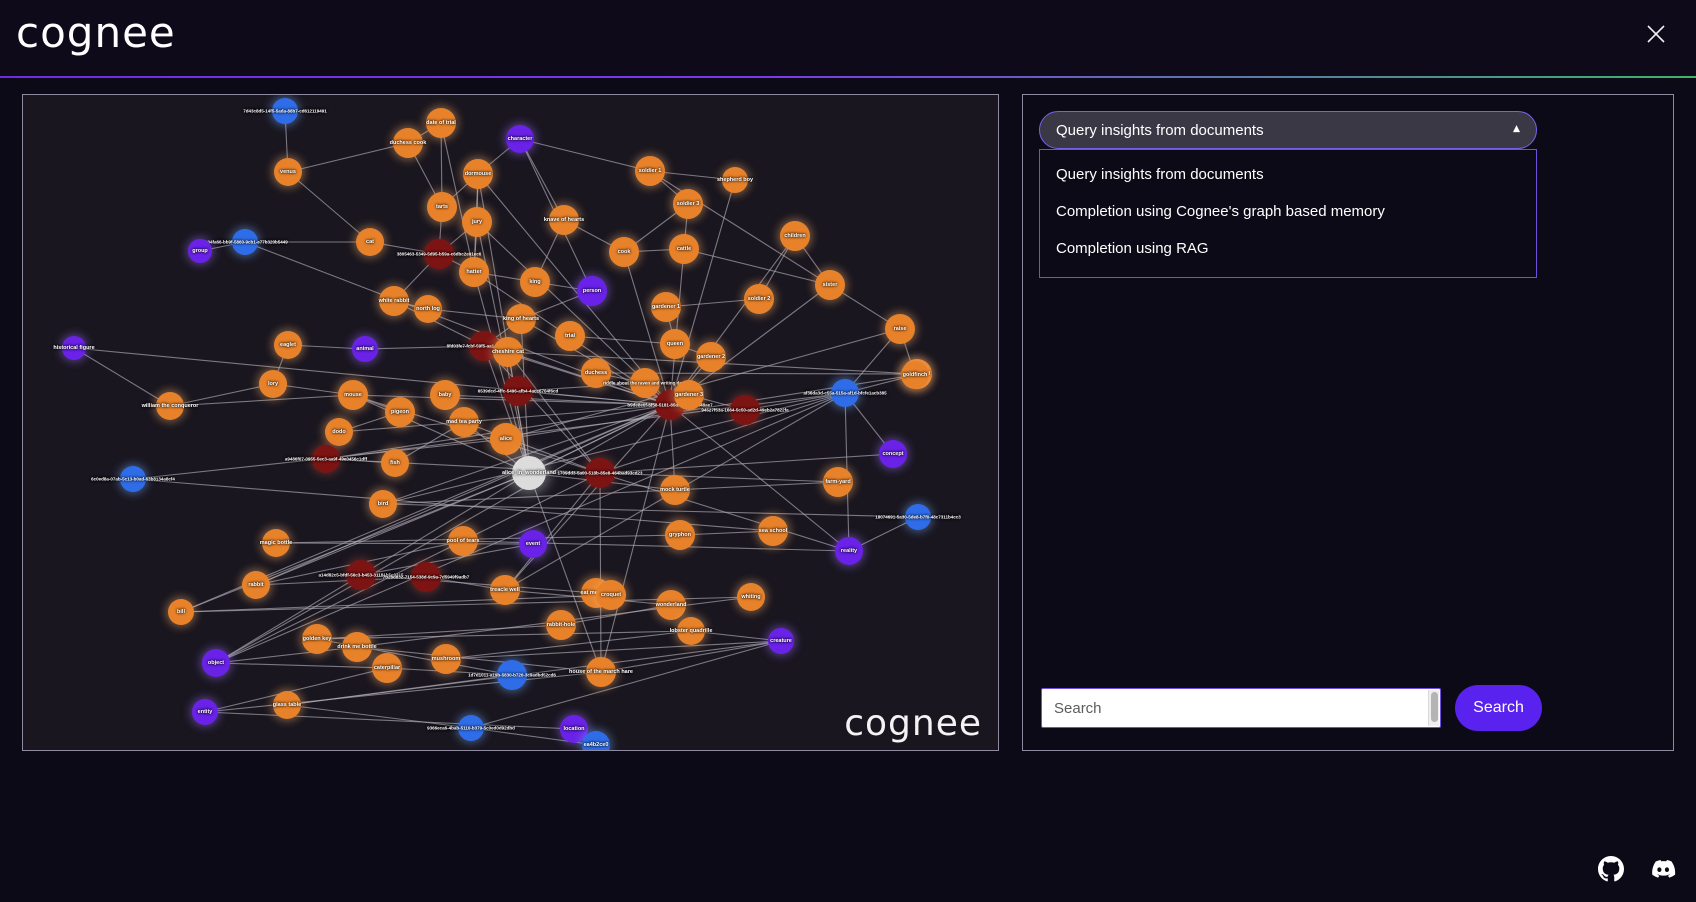 Image resolution: width=1696 pixels, height=902 pixels. I want to click on graph-node: sister, so click(830, 285).